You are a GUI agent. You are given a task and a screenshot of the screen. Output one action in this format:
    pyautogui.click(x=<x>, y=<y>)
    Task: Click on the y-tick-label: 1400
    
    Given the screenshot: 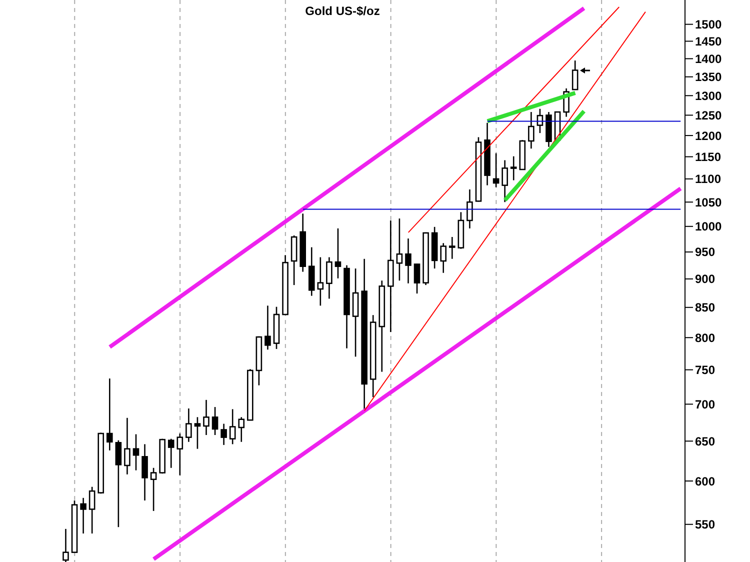 What is the action you would take?
    pyautogui.click(x=708, y=59)
    